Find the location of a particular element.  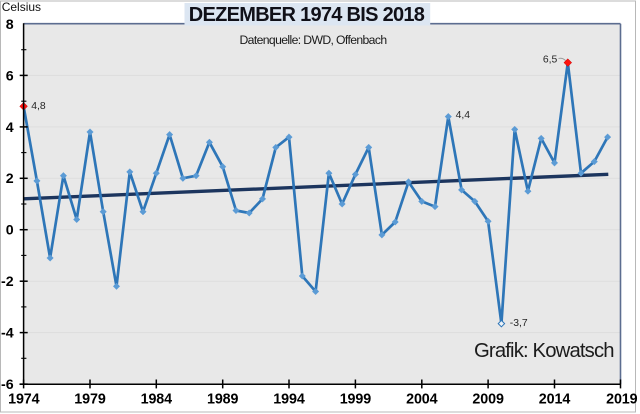

svg-text: 6 is located at coordinates (10, 76).